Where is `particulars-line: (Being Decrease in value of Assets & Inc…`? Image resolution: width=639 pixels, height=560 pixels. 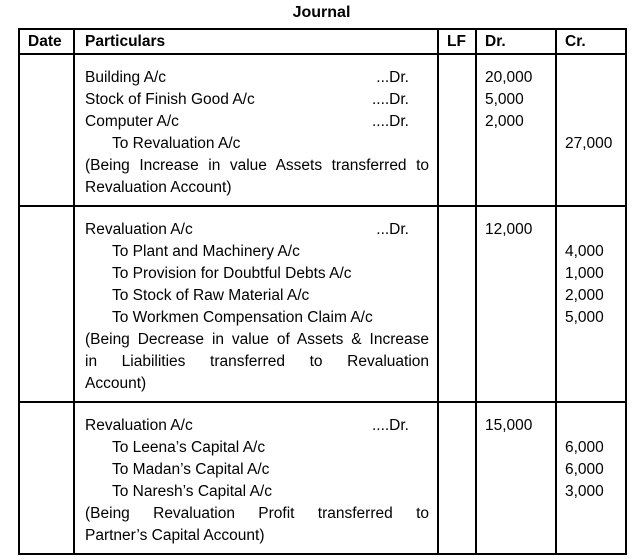 particulars-line: (Being Decrease in value of Assets & Inc… is located at coordinates (257, 339).